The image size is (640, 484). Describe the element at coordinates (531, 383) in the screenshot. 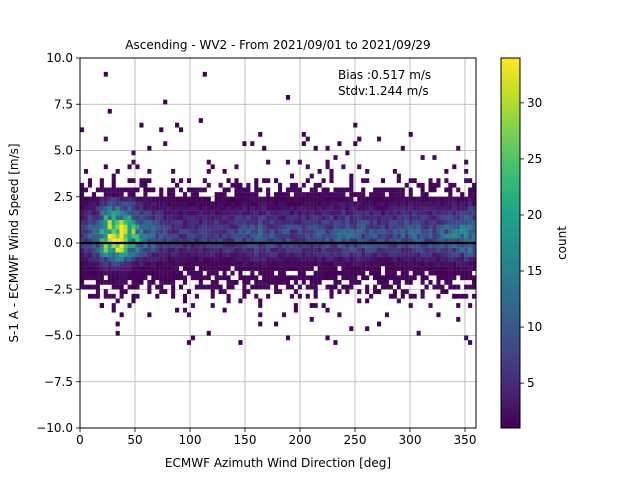

I see `colorbar-tick-label: 5` at that location.